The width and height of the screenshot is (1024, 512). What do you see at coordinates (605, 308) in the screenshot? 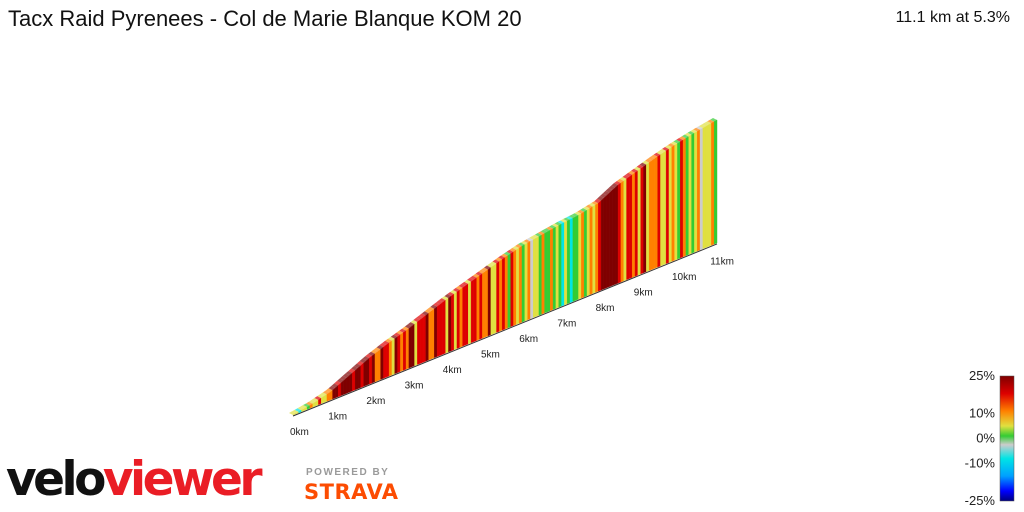
I see `km-tick-label: 8km` at bounding box center [605, 308].